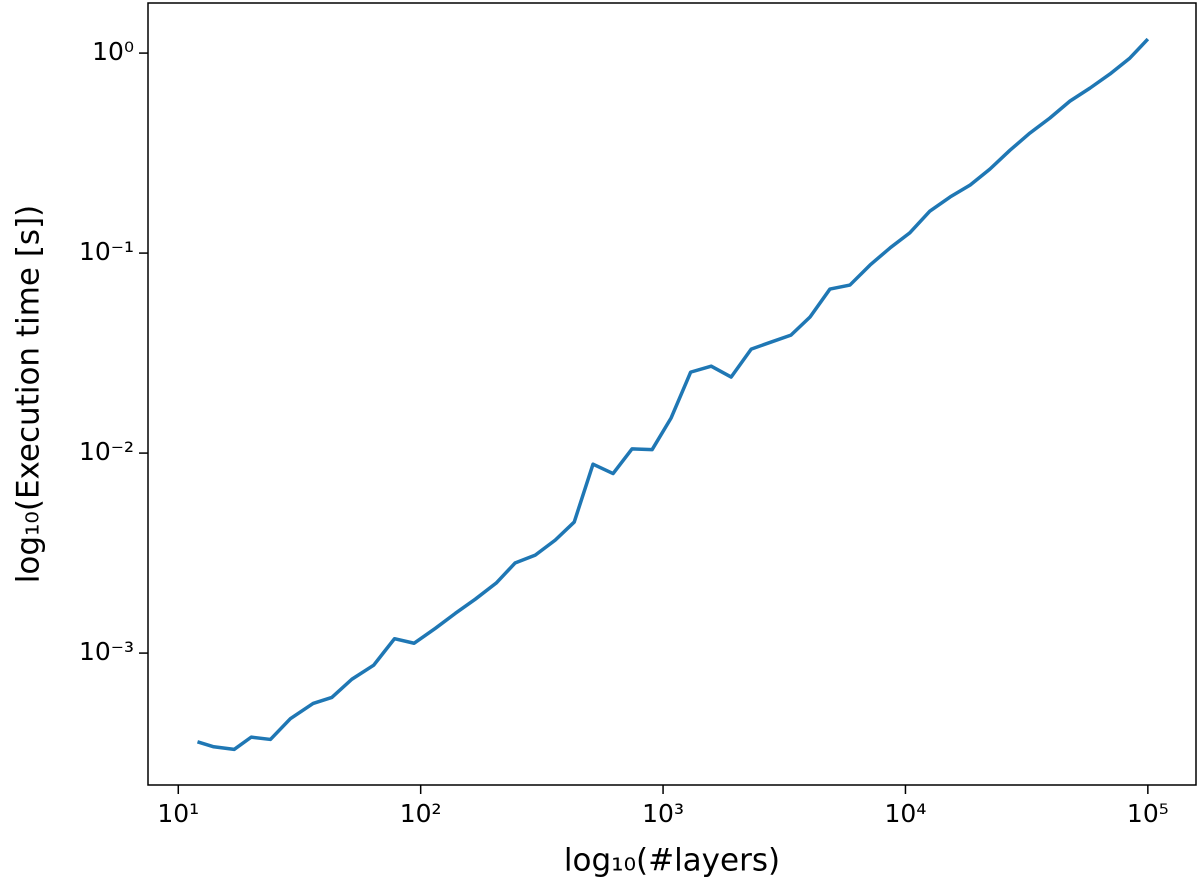 The image size is (1200, 893). Describe the element at coordinates (421, 813) in the screenshot. I see `x-tick-label: 10²` at that location.